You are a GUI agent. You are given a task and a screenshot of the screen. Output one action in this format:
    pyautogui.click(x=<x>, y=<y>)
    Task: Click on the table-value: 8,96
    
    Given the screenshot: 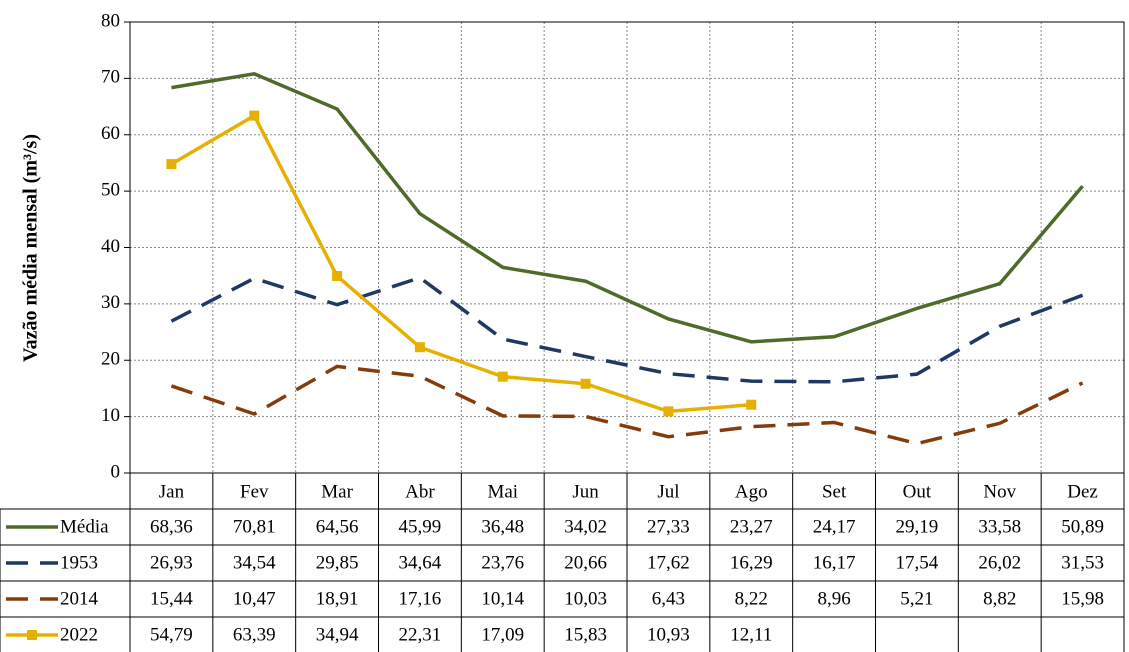 What is the action you would take?
    pyautogui.click(x=833, y=598)
    